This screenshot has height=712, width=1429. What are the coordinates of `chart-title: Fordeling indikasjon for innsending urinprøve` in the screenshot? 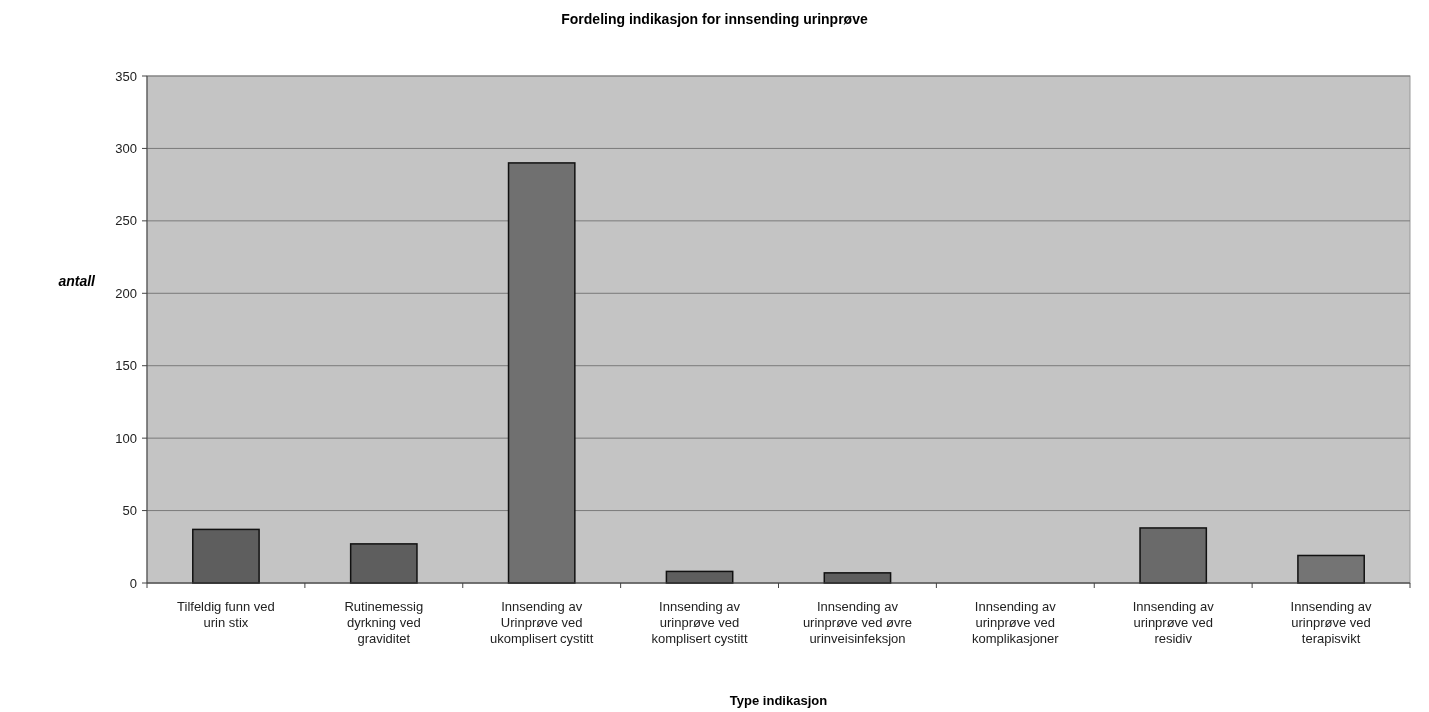 It's located at (714, 19).